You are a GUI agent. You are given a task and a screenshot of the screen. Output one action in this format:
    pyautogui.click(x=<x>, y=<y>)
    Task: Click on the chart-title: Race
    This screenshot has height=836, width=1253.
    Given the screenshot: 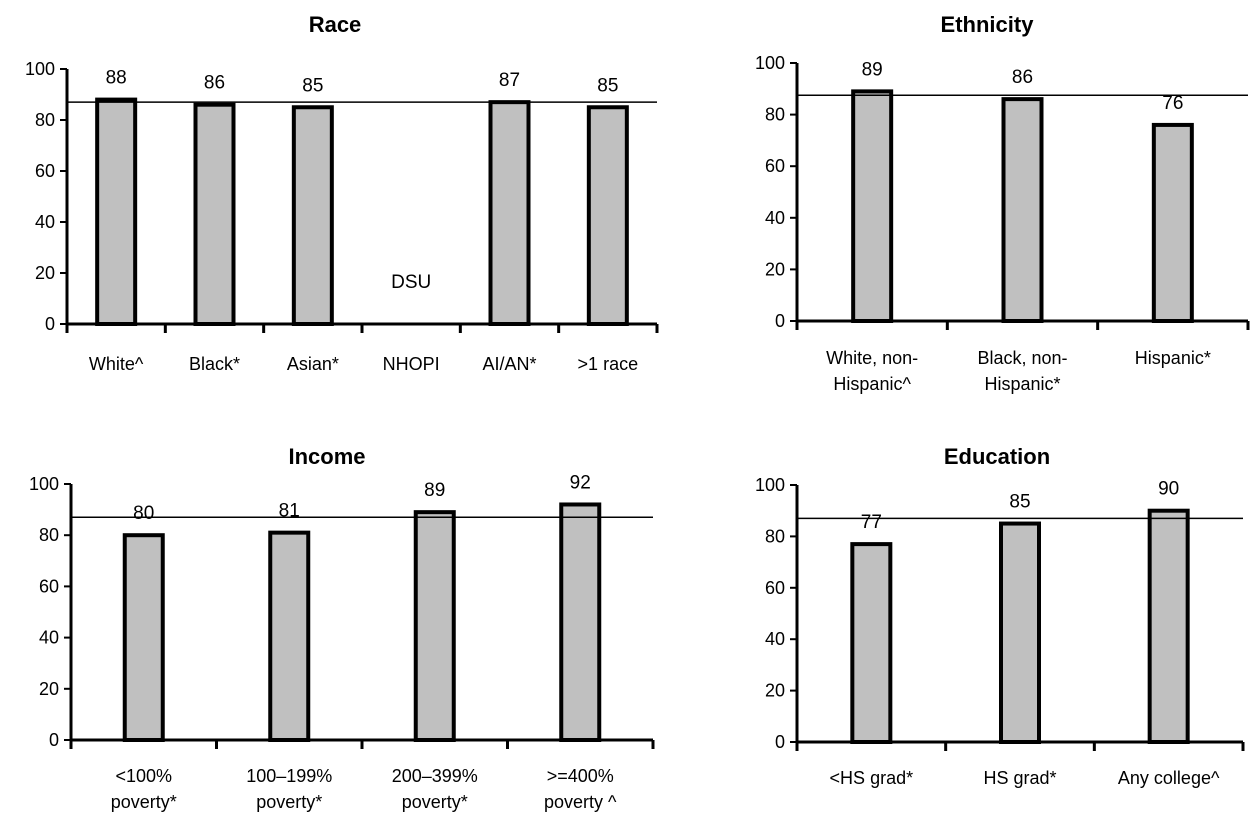 What is the action you would take?
    pyautogui.click(x=335, y=24)
    